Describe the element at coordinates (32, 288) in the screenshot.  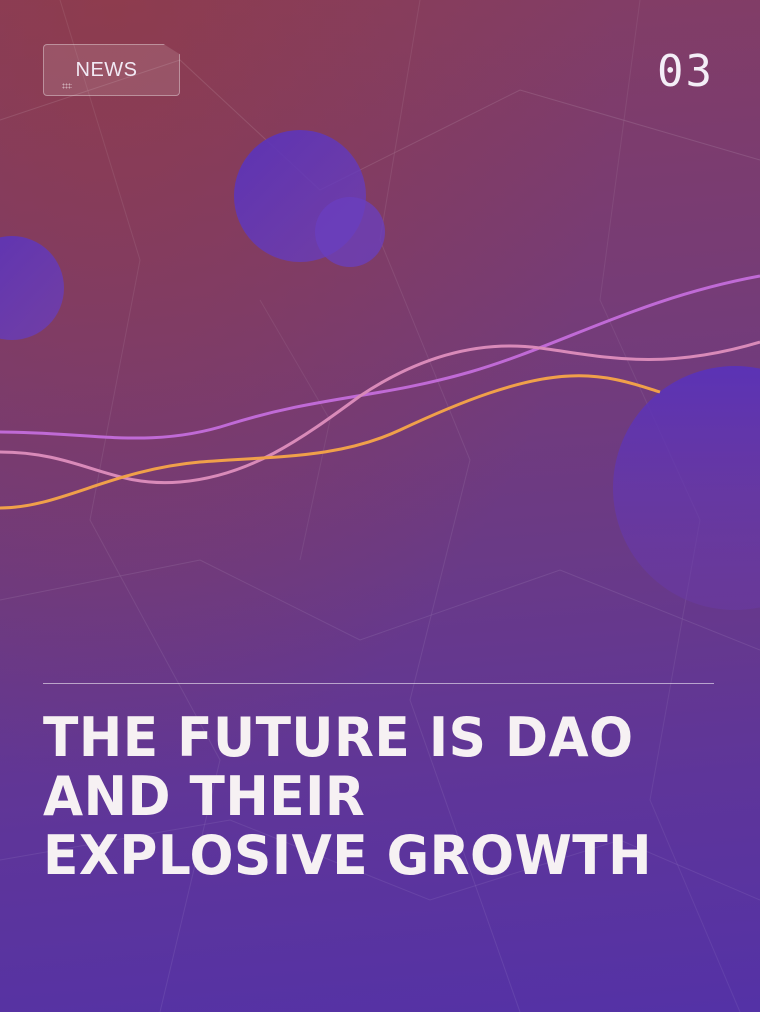
I see `circle-left-edge` at that location.